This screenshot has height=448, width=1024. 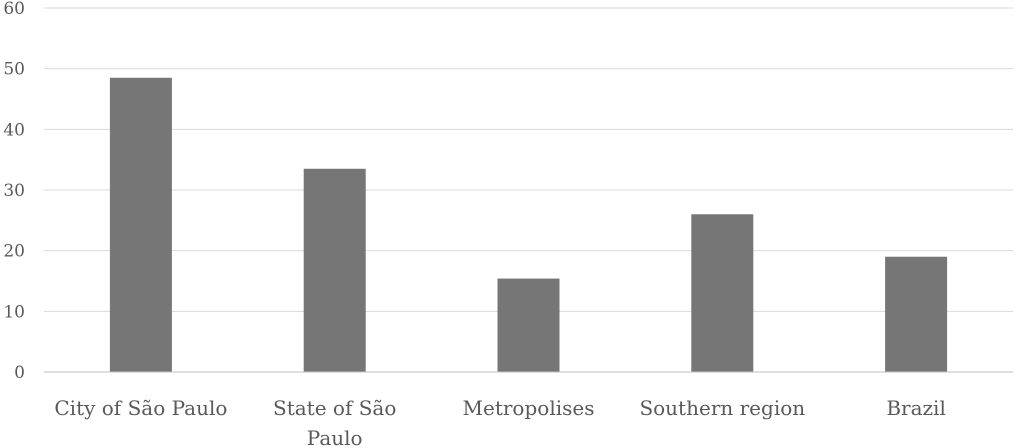 I want to click on y-tick-label: 50, so click(x=14, y=70).